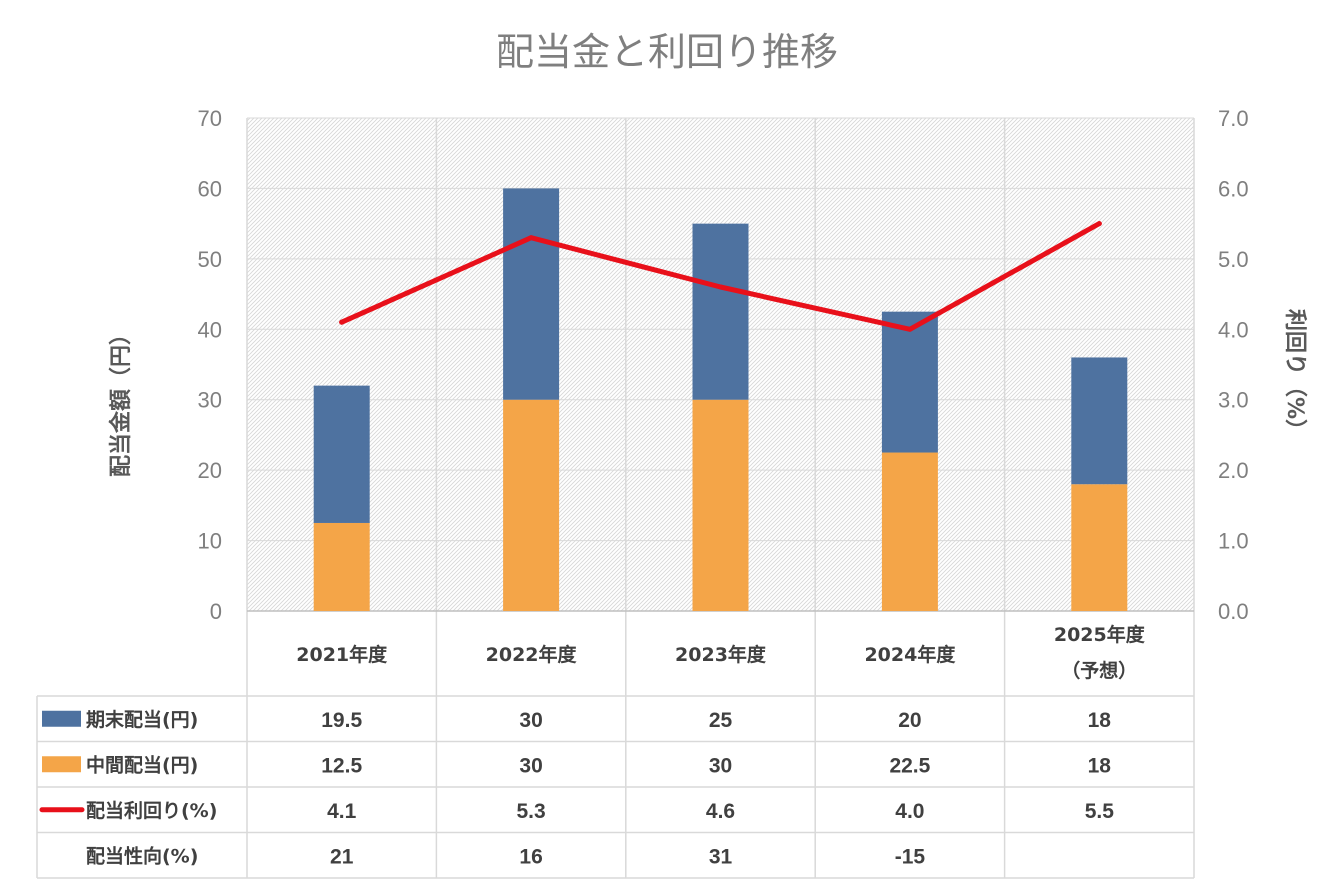 The height and width of the screenshot is (889, 1334). What do you see at coordinates (210, 118) in the screenshot?
I see `left-tick-label: 70` at bounding box center [210, 118].